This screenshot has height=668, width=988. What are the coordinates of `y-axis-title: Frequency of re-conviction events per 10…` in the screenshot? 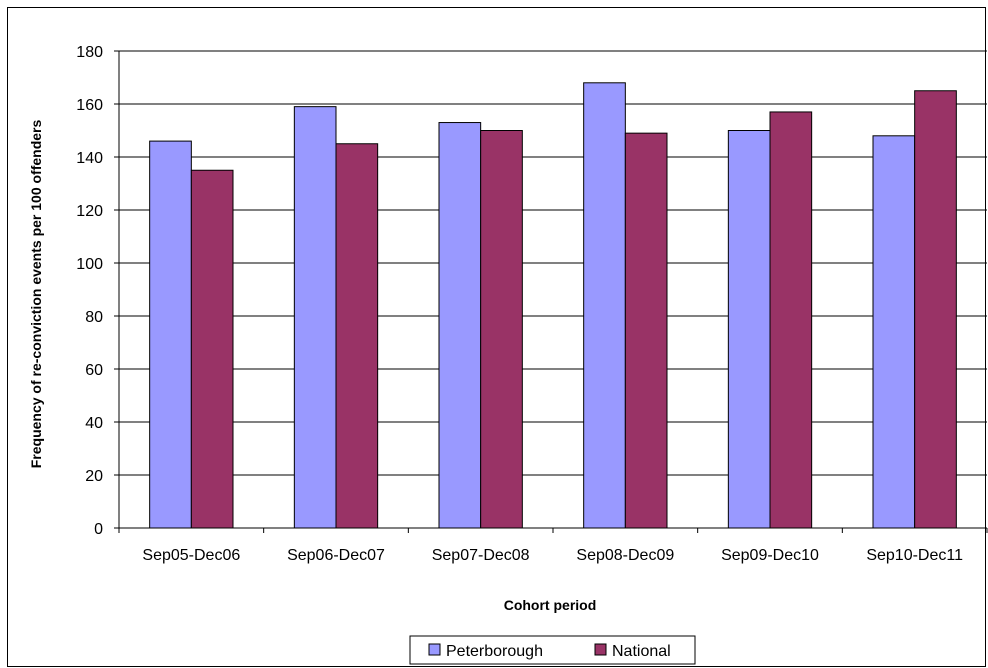 It's located at (36, 294).